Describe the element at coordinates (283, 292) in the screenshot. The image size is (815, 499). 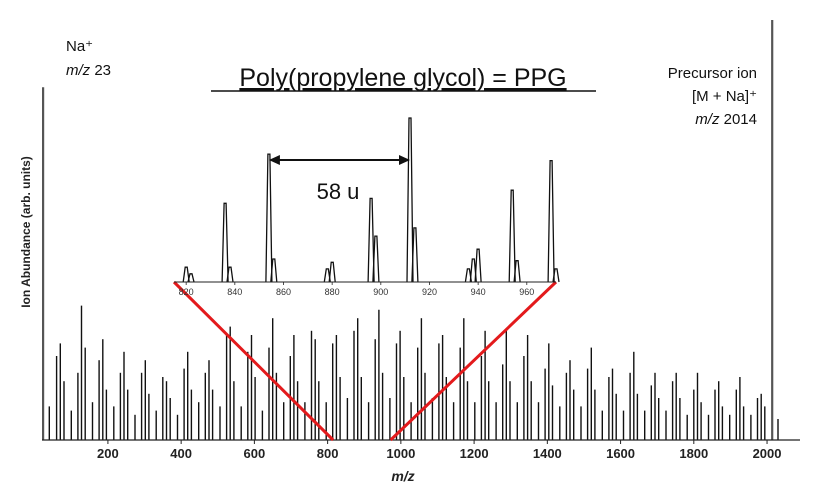
I see `inset-tick-label: 860` at that location.